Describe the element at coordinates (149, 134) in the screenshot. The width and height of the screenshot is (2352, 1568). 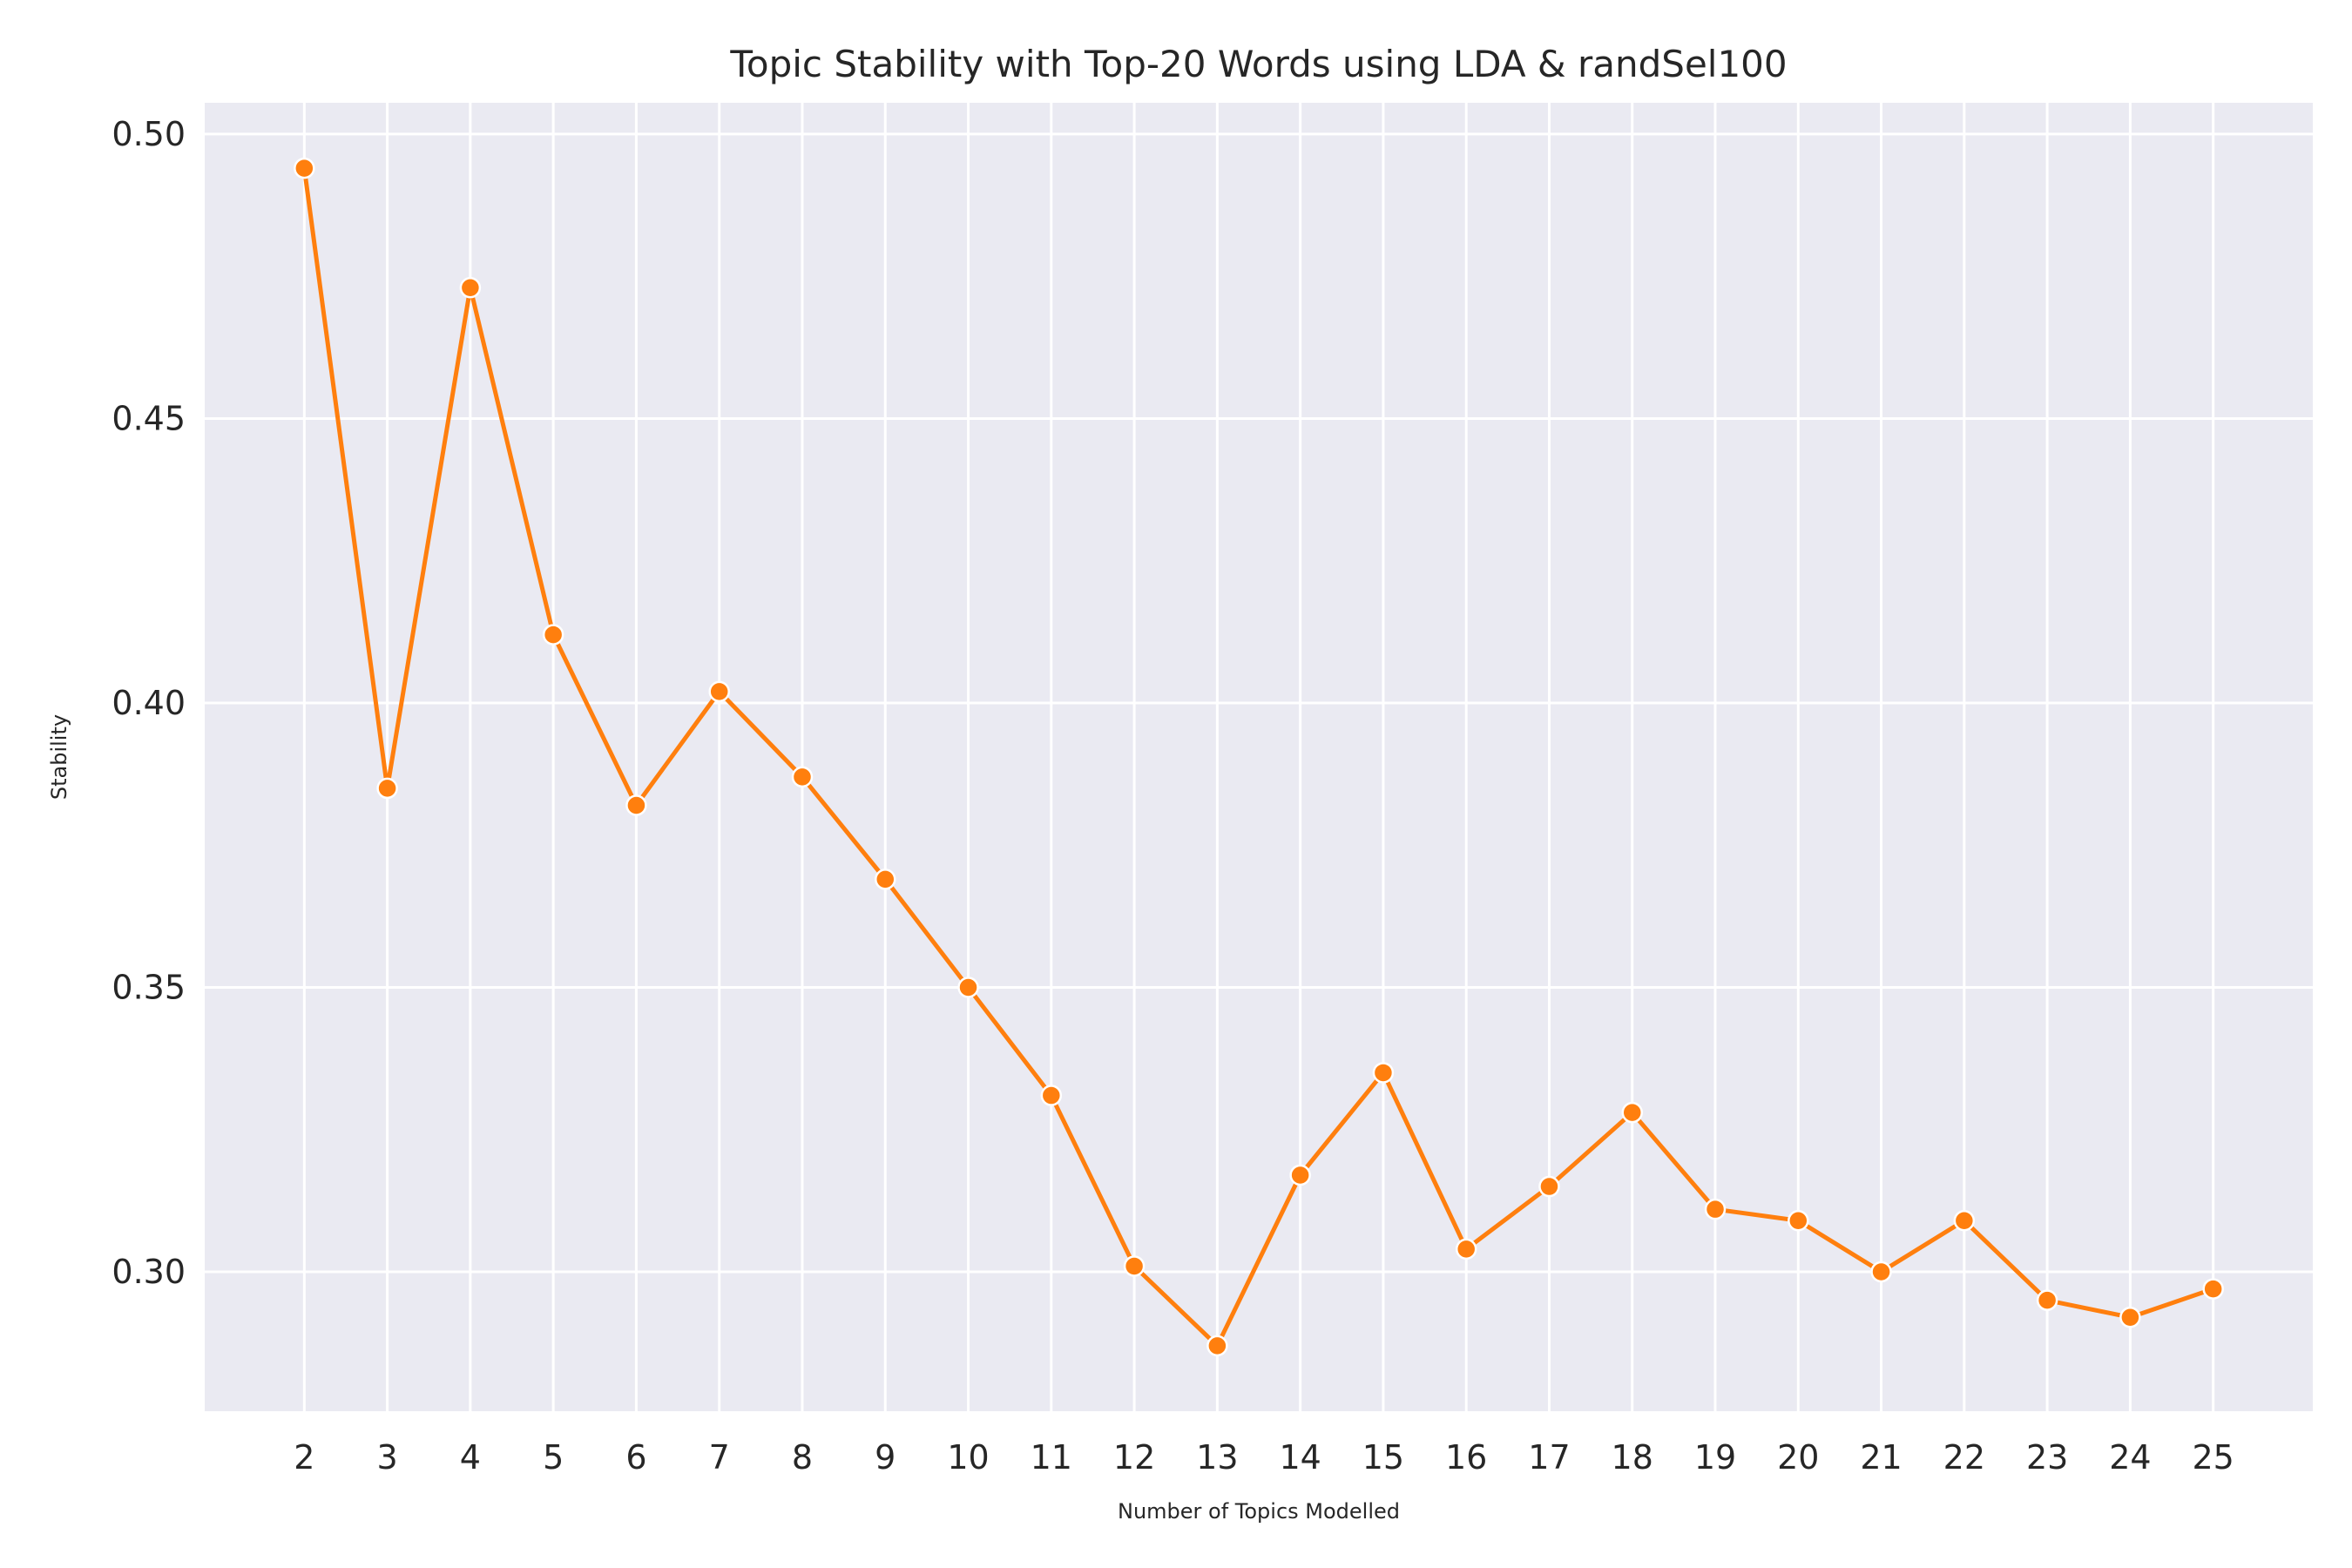
I see `y-tick-label: 0.50` at that location.